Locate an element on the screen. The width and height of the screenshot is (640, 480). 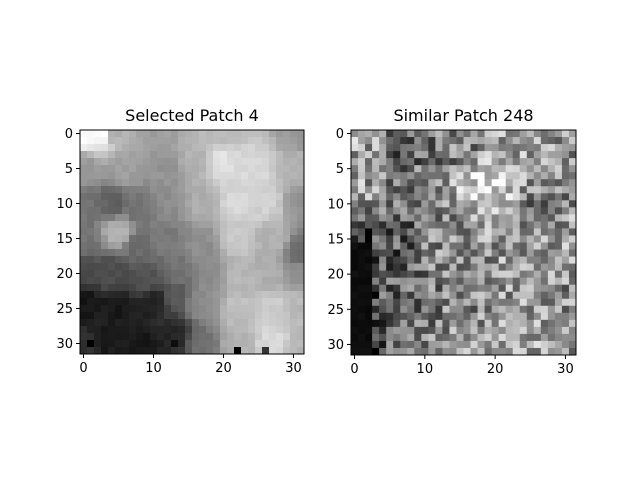
similar-patch-y-tick-label: 0 is located at coordinates (340, 134).